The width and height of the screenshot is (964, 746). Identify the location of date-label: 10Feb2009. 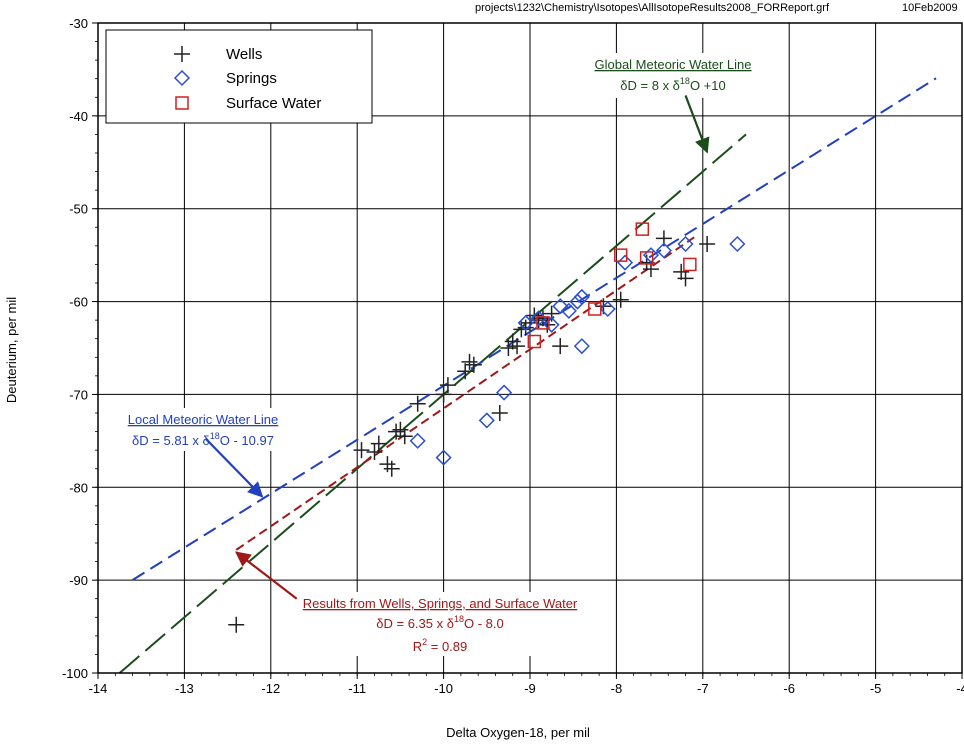
(930, 8).